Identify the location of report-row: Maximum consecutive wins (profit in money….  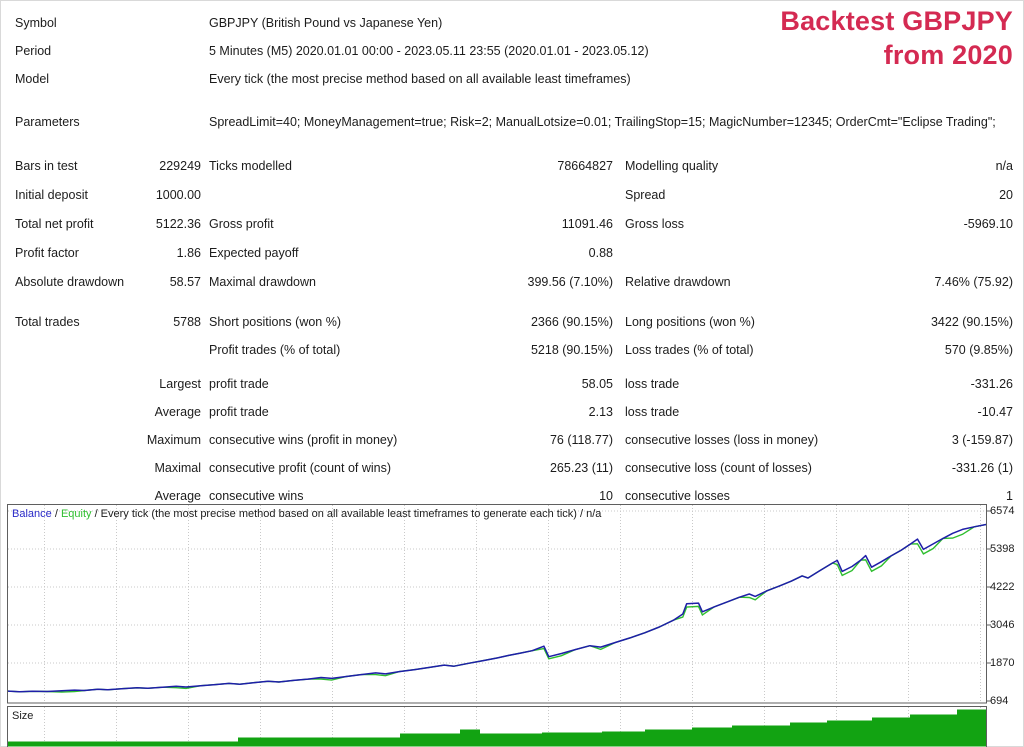
(514, 440).